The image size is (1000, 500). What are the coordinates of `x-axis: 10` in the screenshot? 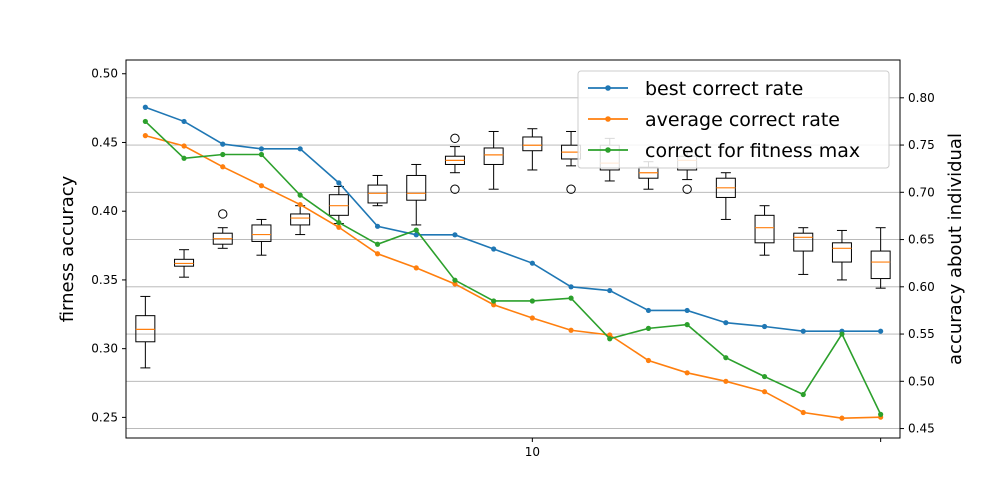 It's located at (703, 448).